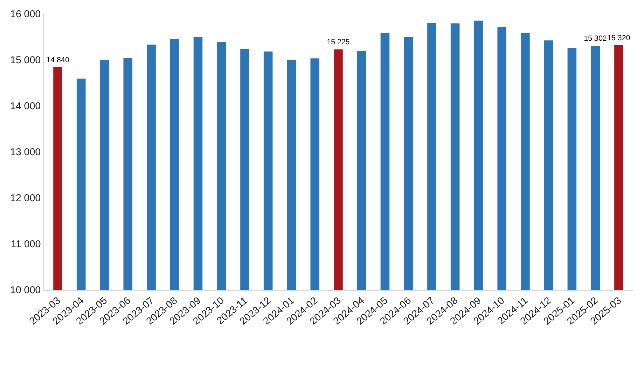 Image resolution: width=641 pixels, height=380 pixels. Describe the element at coordinates (26, 245) in the screenshot. I see `y-tick-label: 11 000` at that location.